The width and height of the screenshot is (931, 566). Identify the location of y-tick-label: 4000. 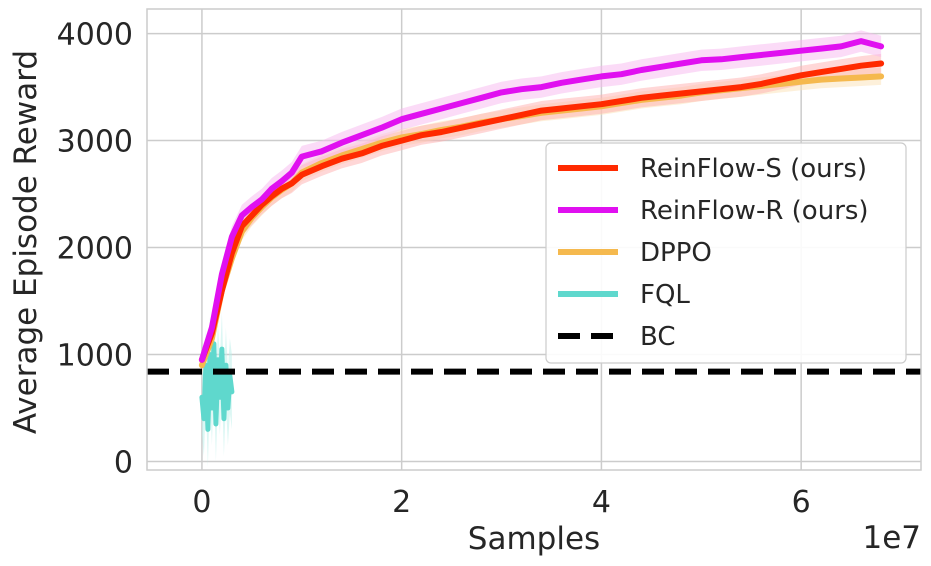
(95, 35).